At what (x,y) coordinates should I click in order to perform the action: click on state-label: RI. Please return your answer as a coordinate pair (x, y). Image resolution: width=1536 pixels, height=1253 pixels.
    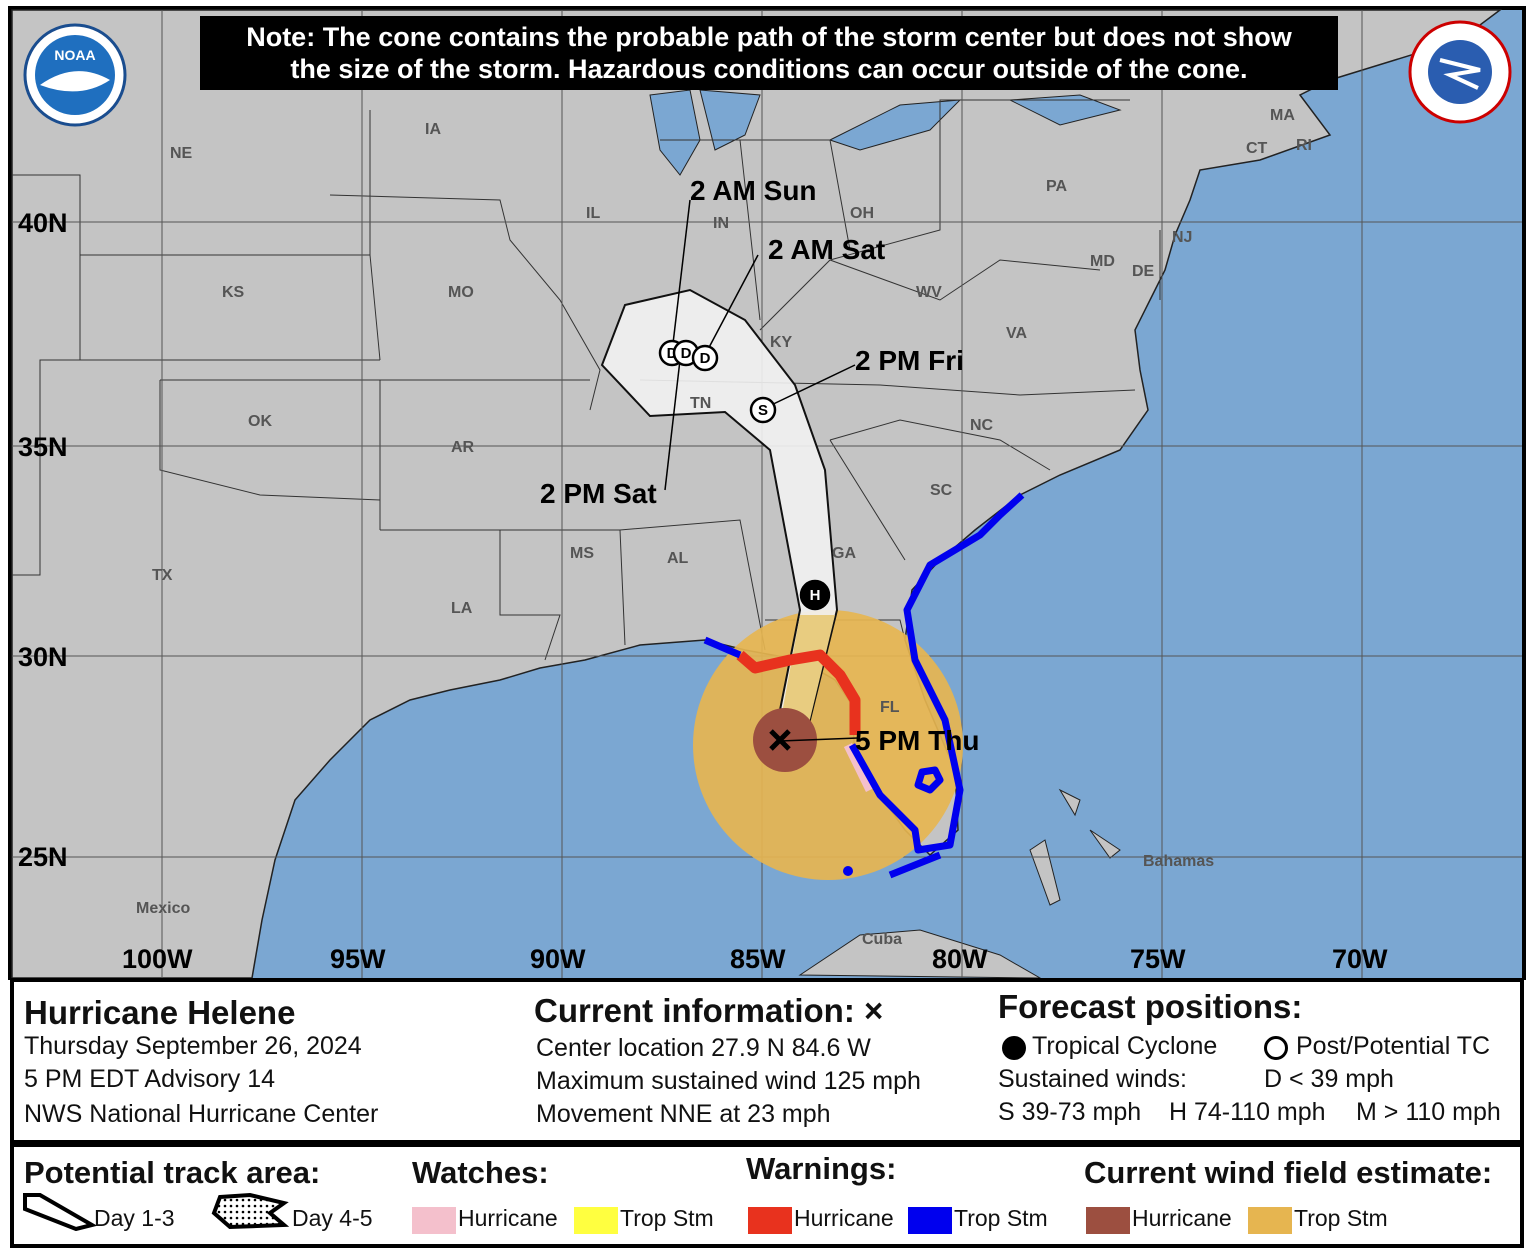
    Looking at the image, I should click on (1304, 145).